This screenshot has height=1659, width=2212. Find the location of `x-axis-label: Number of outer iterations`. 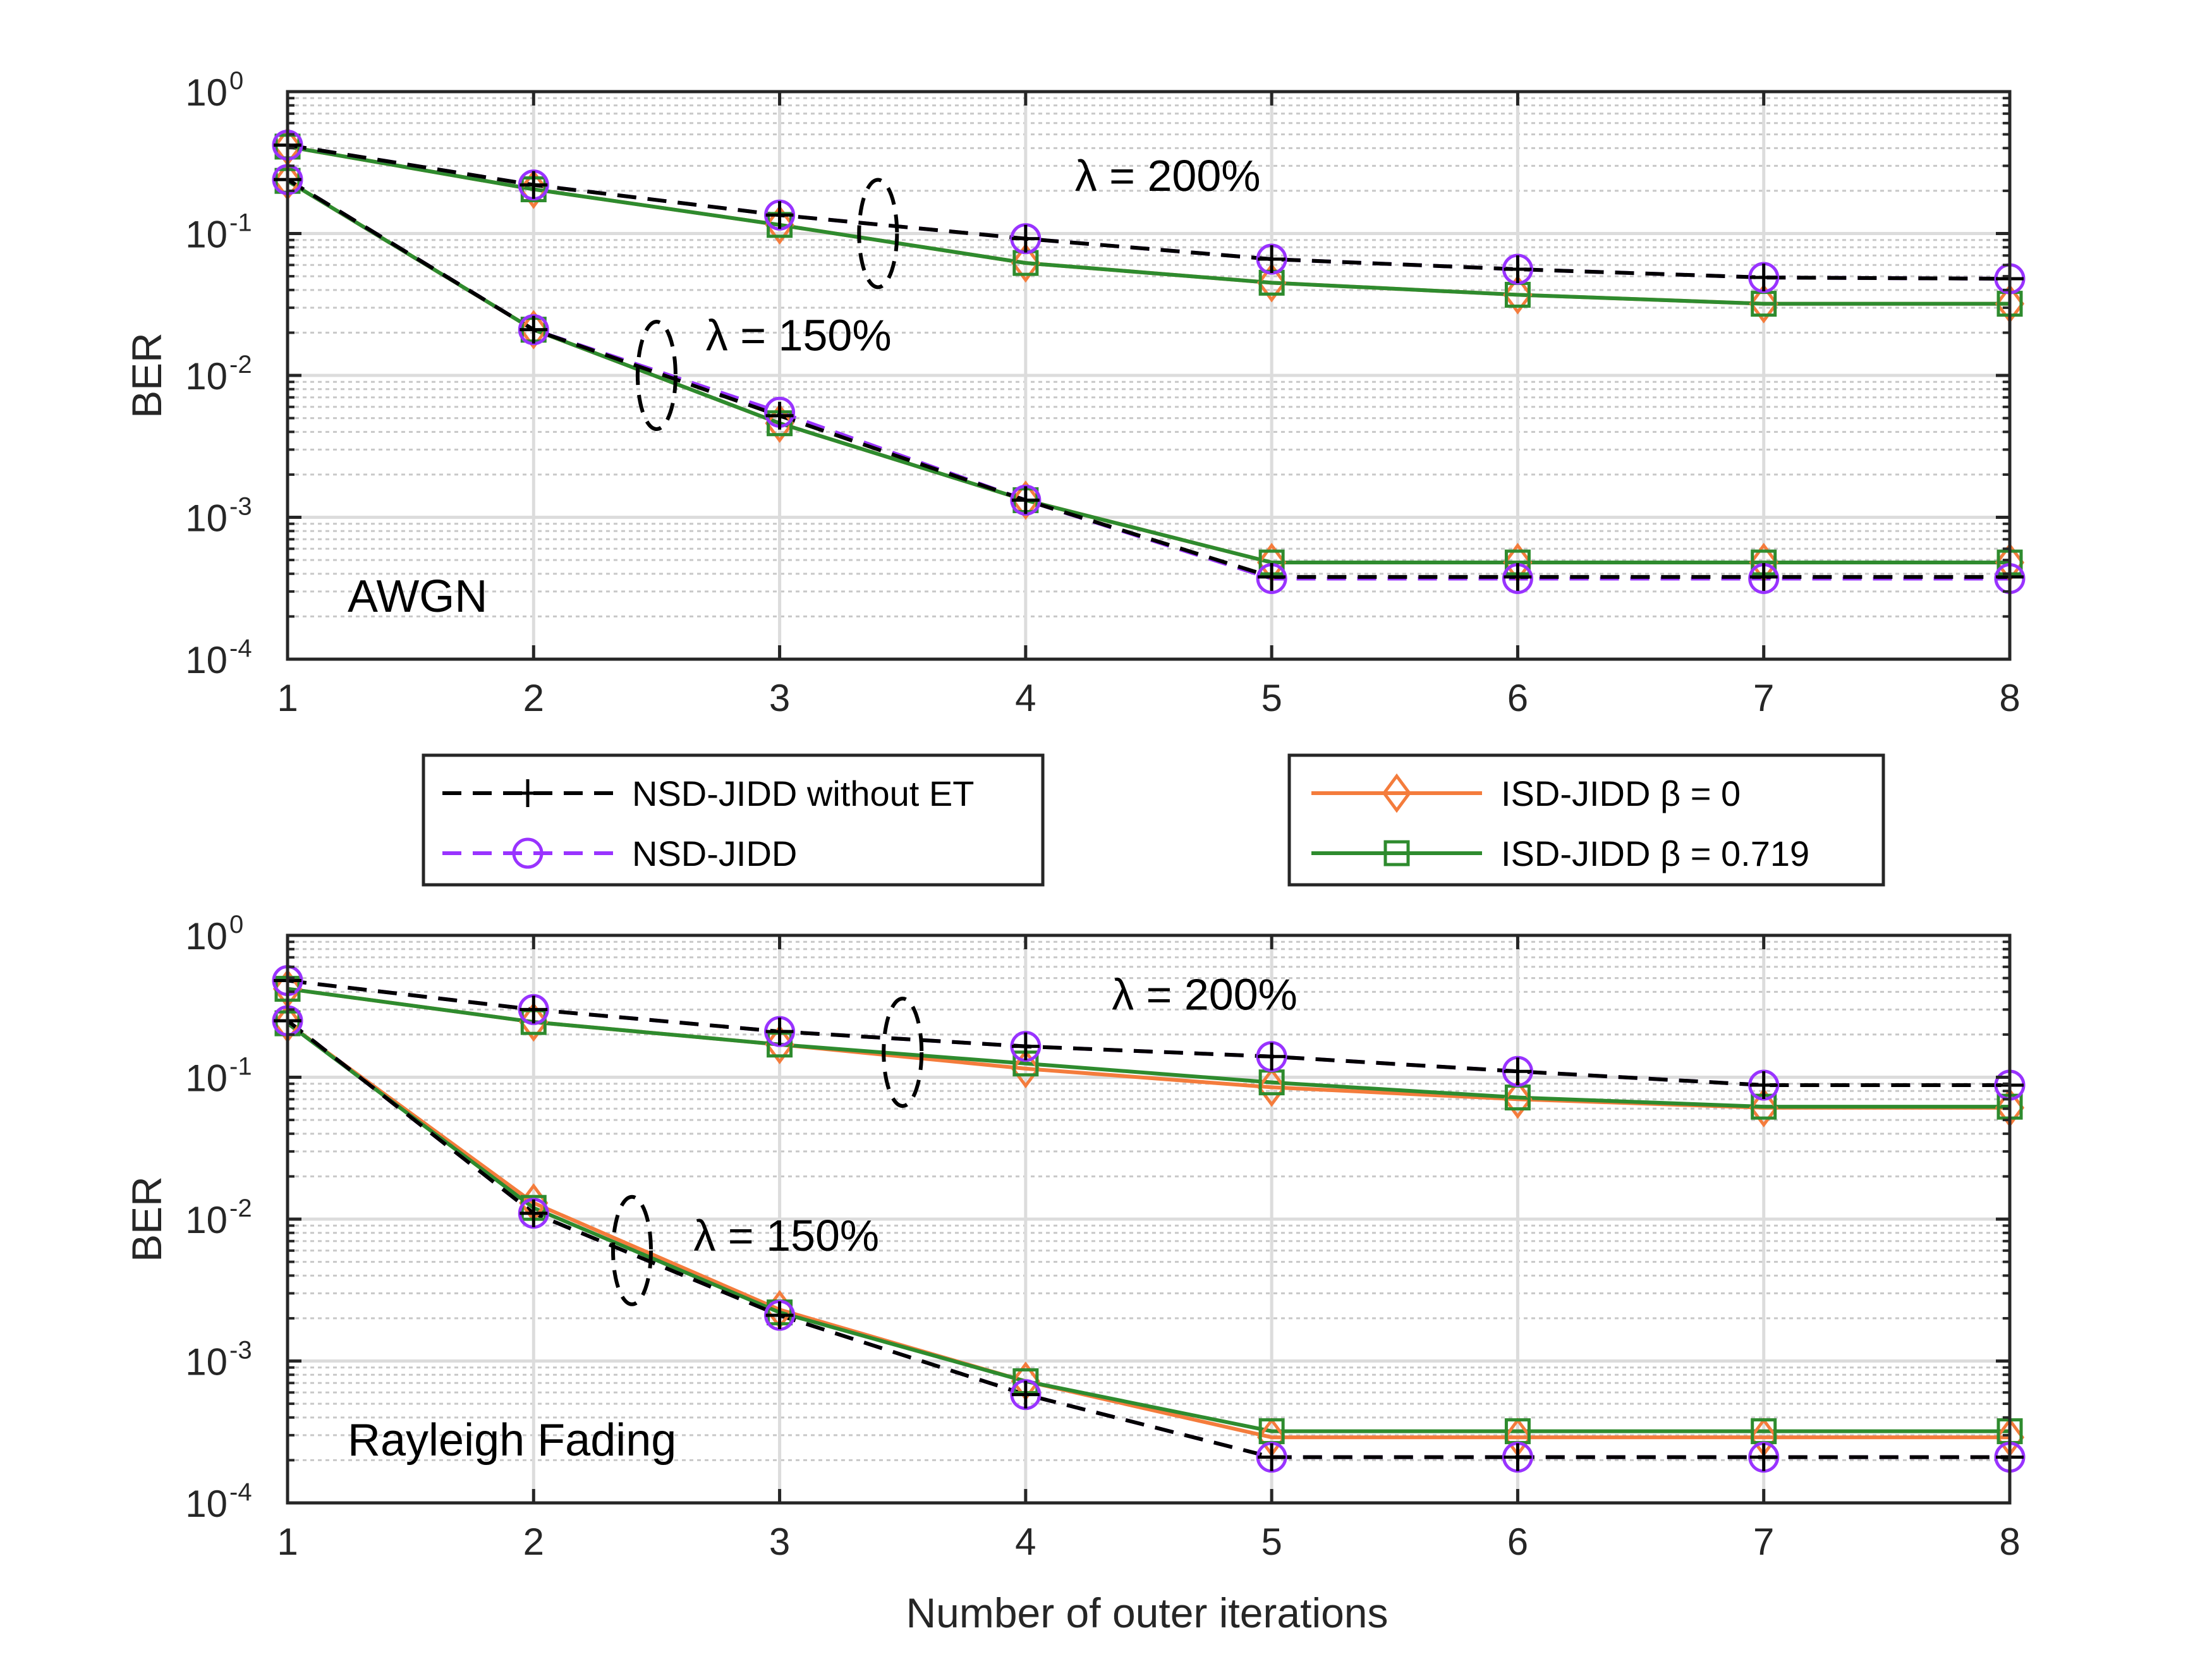

x-axis-label: Number of outer iterations is located at coordinates (1147, 1612).